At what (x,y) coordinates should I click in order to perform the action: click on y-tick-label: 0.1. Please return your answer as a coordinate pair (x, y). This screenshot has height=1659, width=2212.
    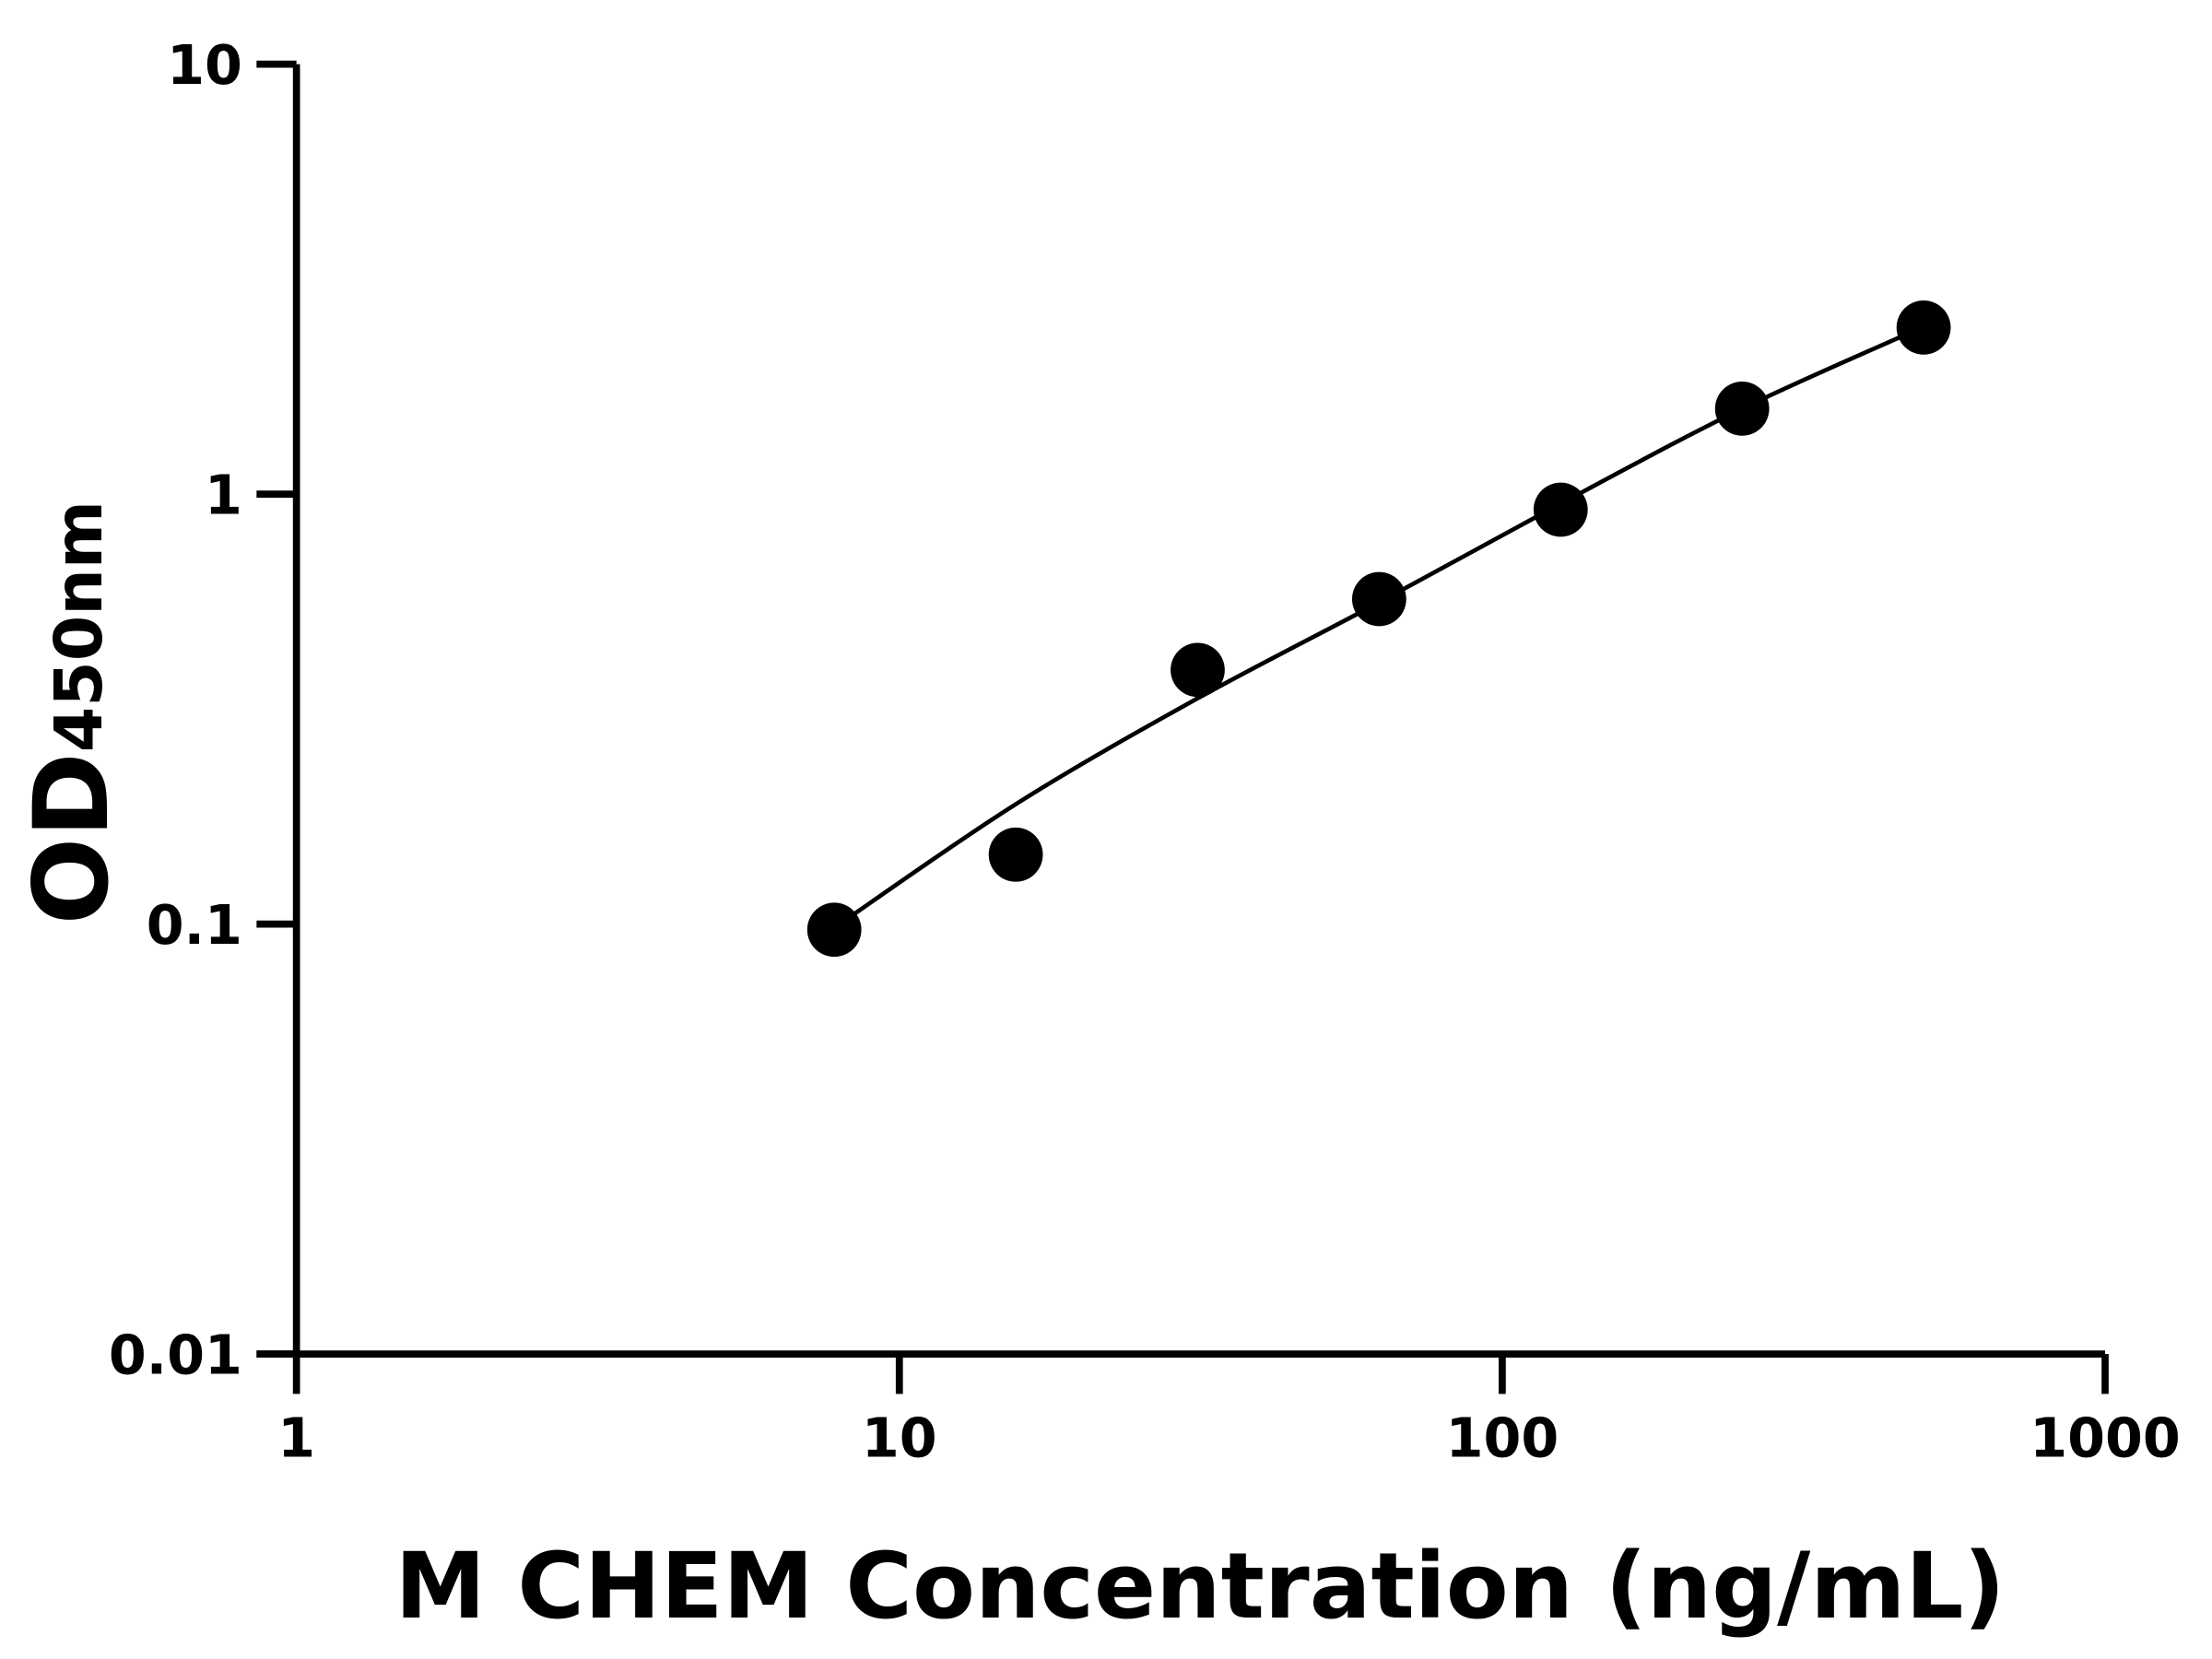
    Looking at the image, I should click on (194, 925).